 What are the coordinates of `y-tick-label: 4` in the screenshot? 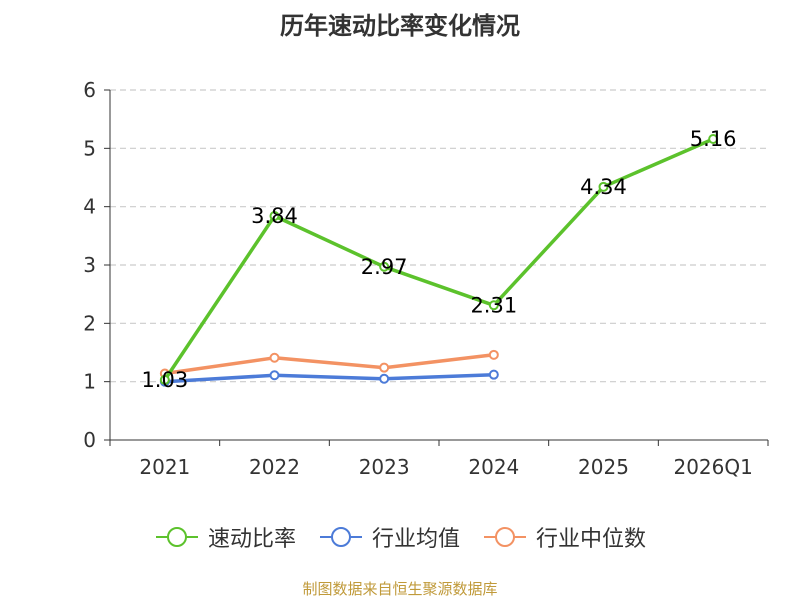 It's located at (89, 207).